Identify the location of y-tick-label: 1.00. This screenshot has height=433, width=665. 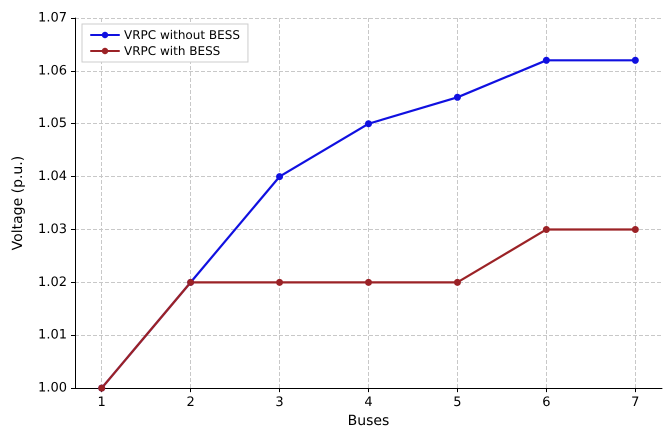
(52, 388).